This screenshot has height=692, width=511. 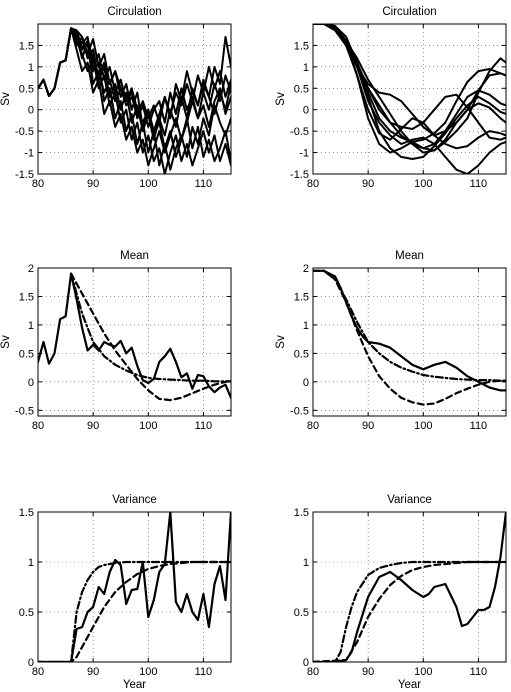 I want to click on chart-panel-4: 80 90 100 110 -0.5 0 0.5 1 1.5 2 Mean Sv, so click(x=391, y=341).